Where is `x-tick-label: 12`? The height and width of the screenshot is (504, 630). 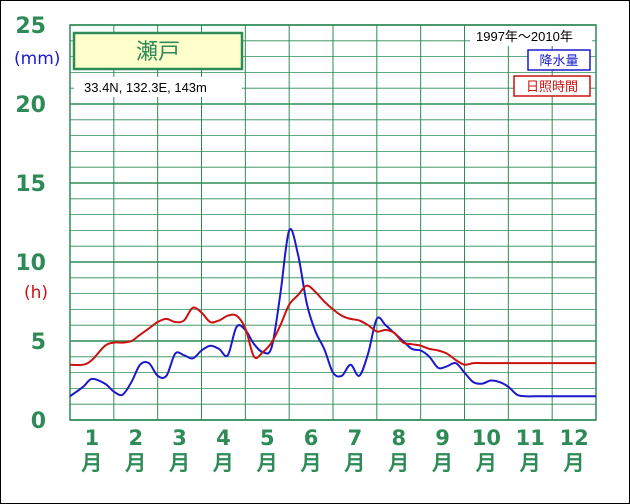
x-tick-label: 12 is located at coordinates (573, 438).